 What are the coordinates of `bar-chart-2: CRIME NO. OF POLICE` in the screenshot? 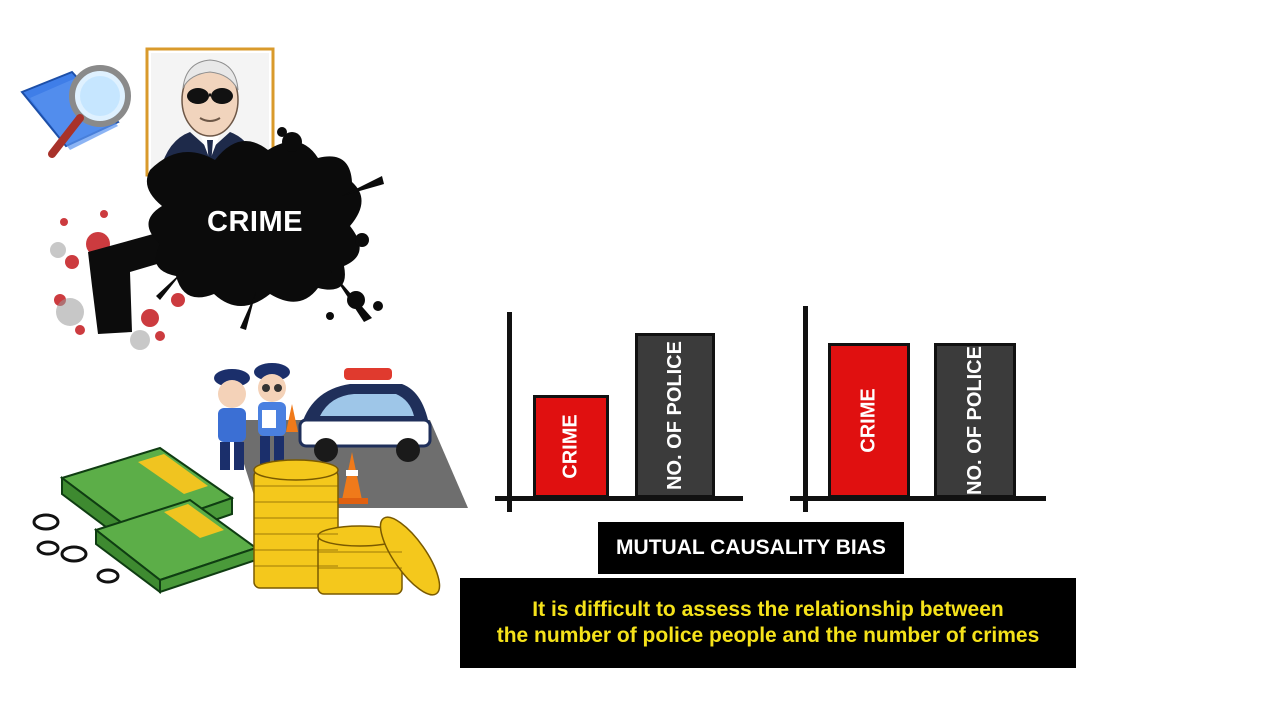 It's located at (918, 407).